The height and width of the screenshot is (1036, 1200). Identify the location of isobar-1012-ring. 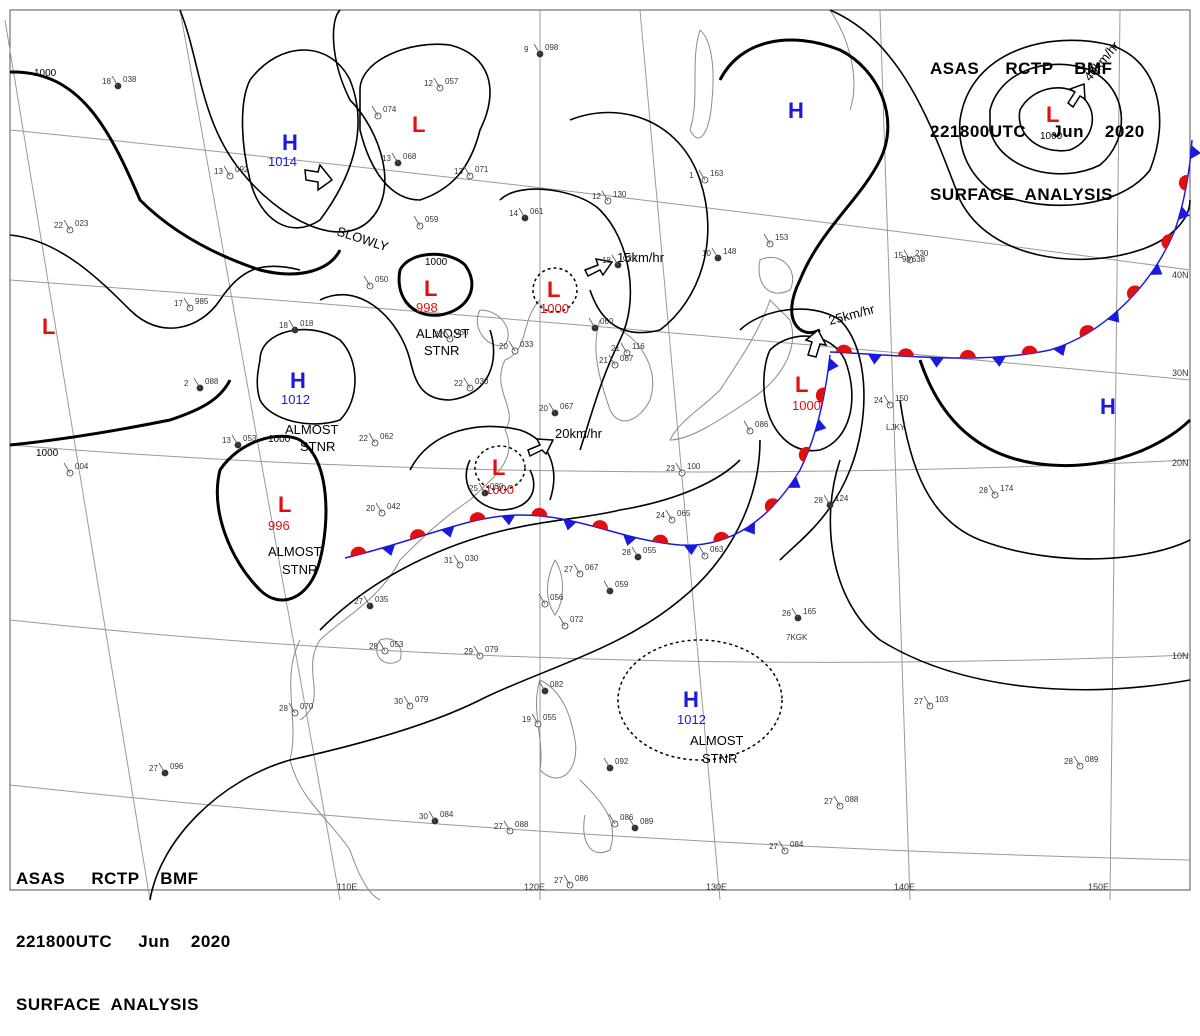
(306, 376).